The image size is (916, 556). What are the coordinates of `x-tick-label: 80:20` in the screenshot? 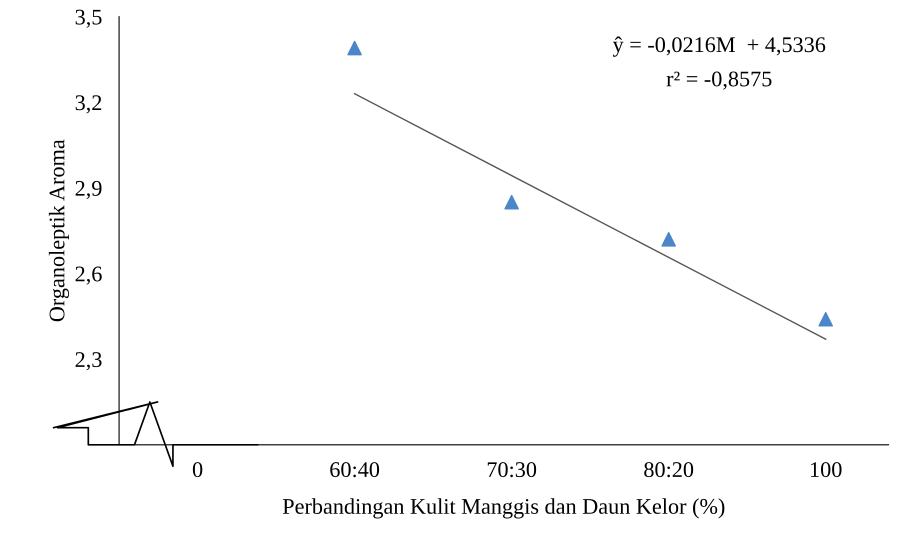 It's located at (669, 470).